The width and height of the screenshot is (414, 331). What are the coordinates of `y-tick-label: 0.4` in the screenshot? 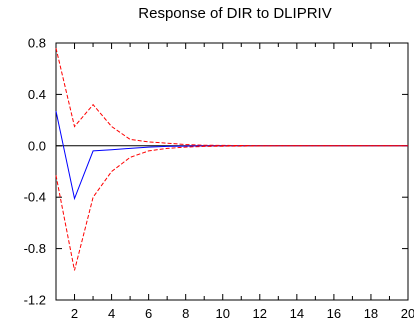 It's located at (37, 94).